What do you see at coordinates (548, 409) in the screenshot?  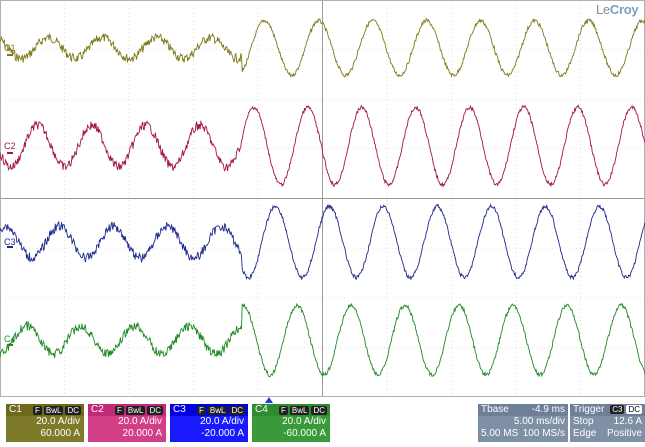 I see `timebase-delay: -4.9 ms` at bounding box center [548, 409].